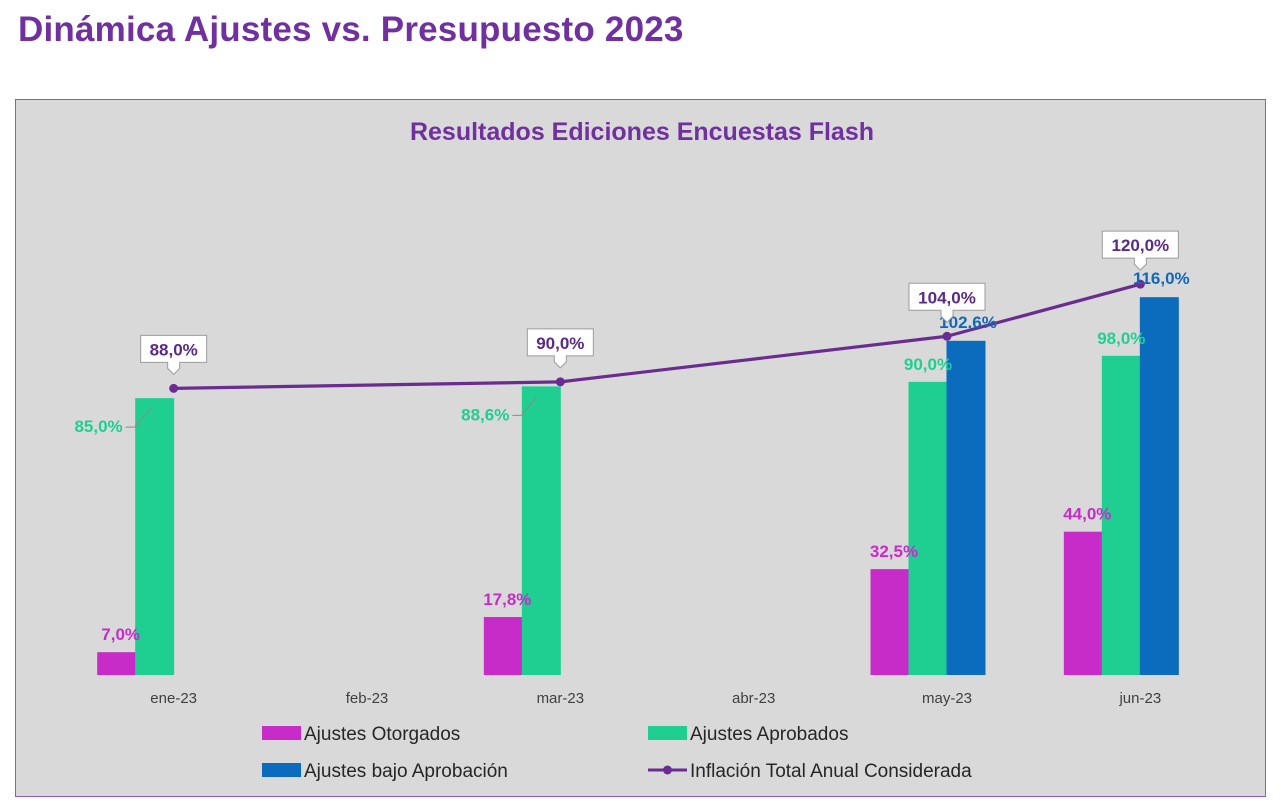 The width and height of the screenshot is (1280, 804). Describe the element at coordinates (120, 634) in the screenshot. I see `label-ajustes-otorgados-ene-23: 7,0%` at that location.